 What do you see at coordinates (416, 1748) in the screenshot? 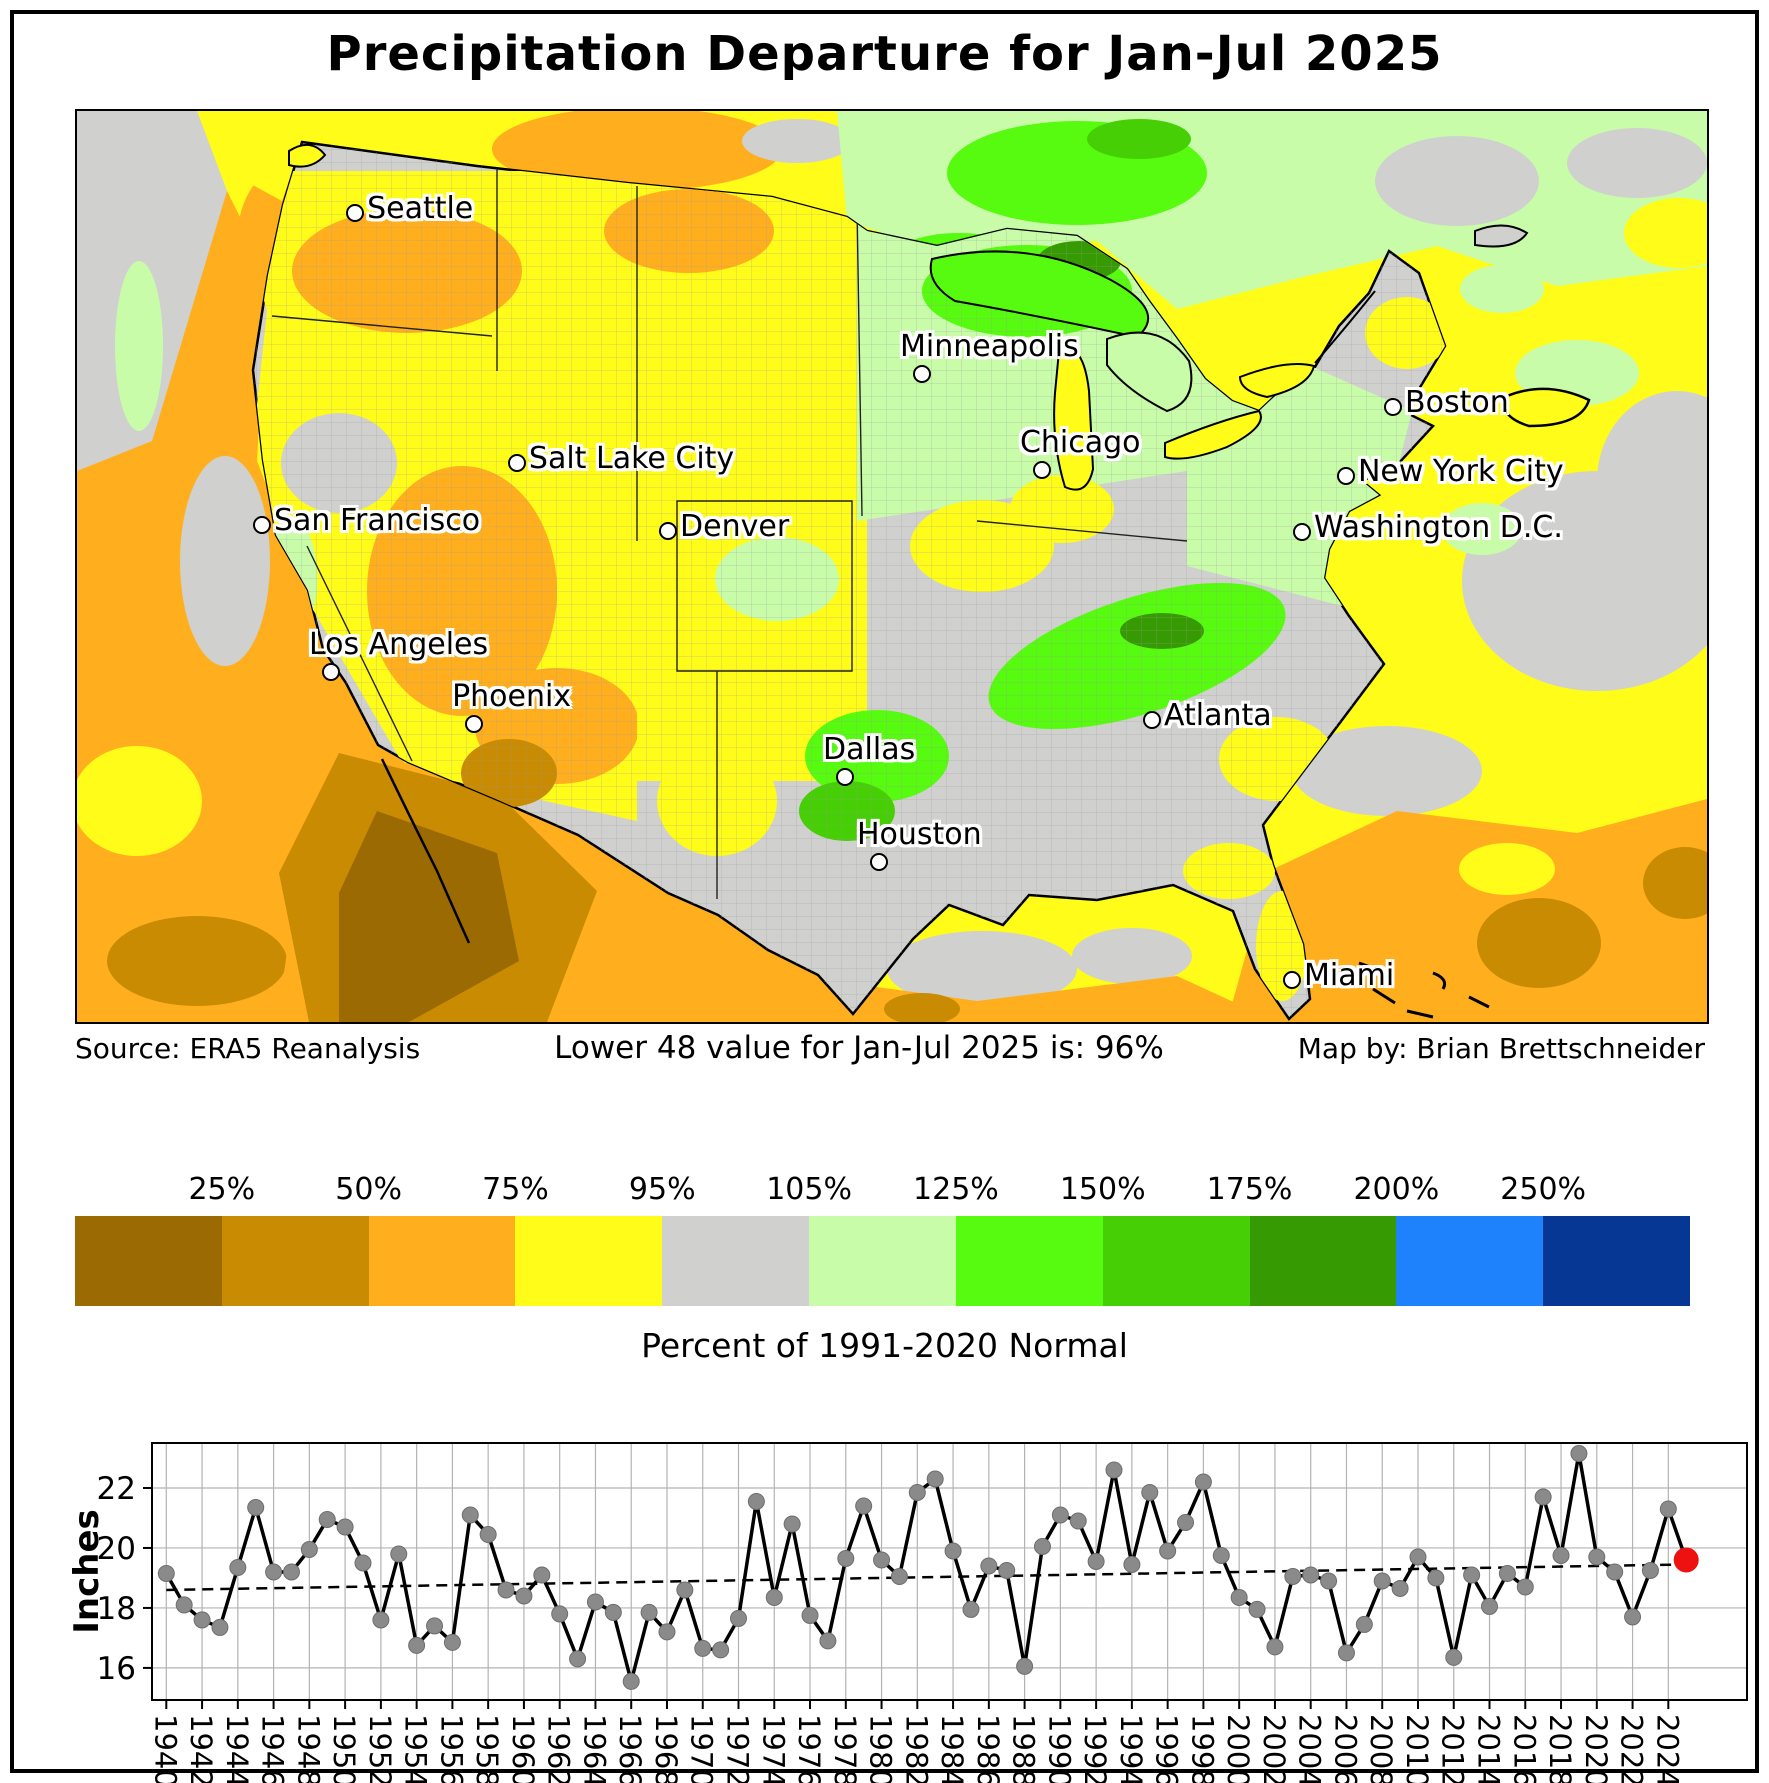
I see `x-tick-label: 1954` at bounding box center [416, 1748].